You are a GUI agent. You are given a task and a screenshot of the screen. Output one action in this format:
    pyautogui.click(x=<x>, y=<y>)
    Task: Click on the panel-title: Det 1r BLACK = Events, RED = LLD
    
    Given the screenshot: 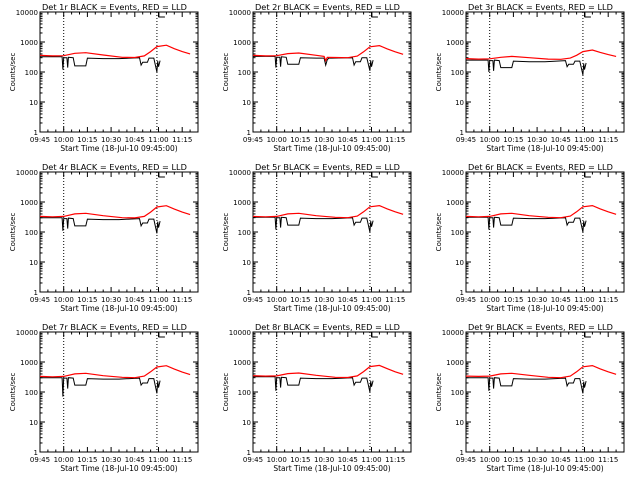 What is the action you would take?
    pyautogui.click(x=114, y=7)
    